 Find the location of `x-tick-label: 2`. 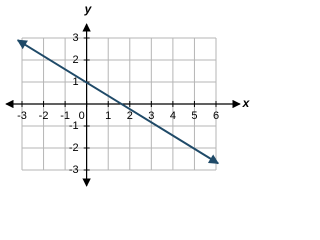

x-tick-label: 2 is located at coordinates (130, 116).